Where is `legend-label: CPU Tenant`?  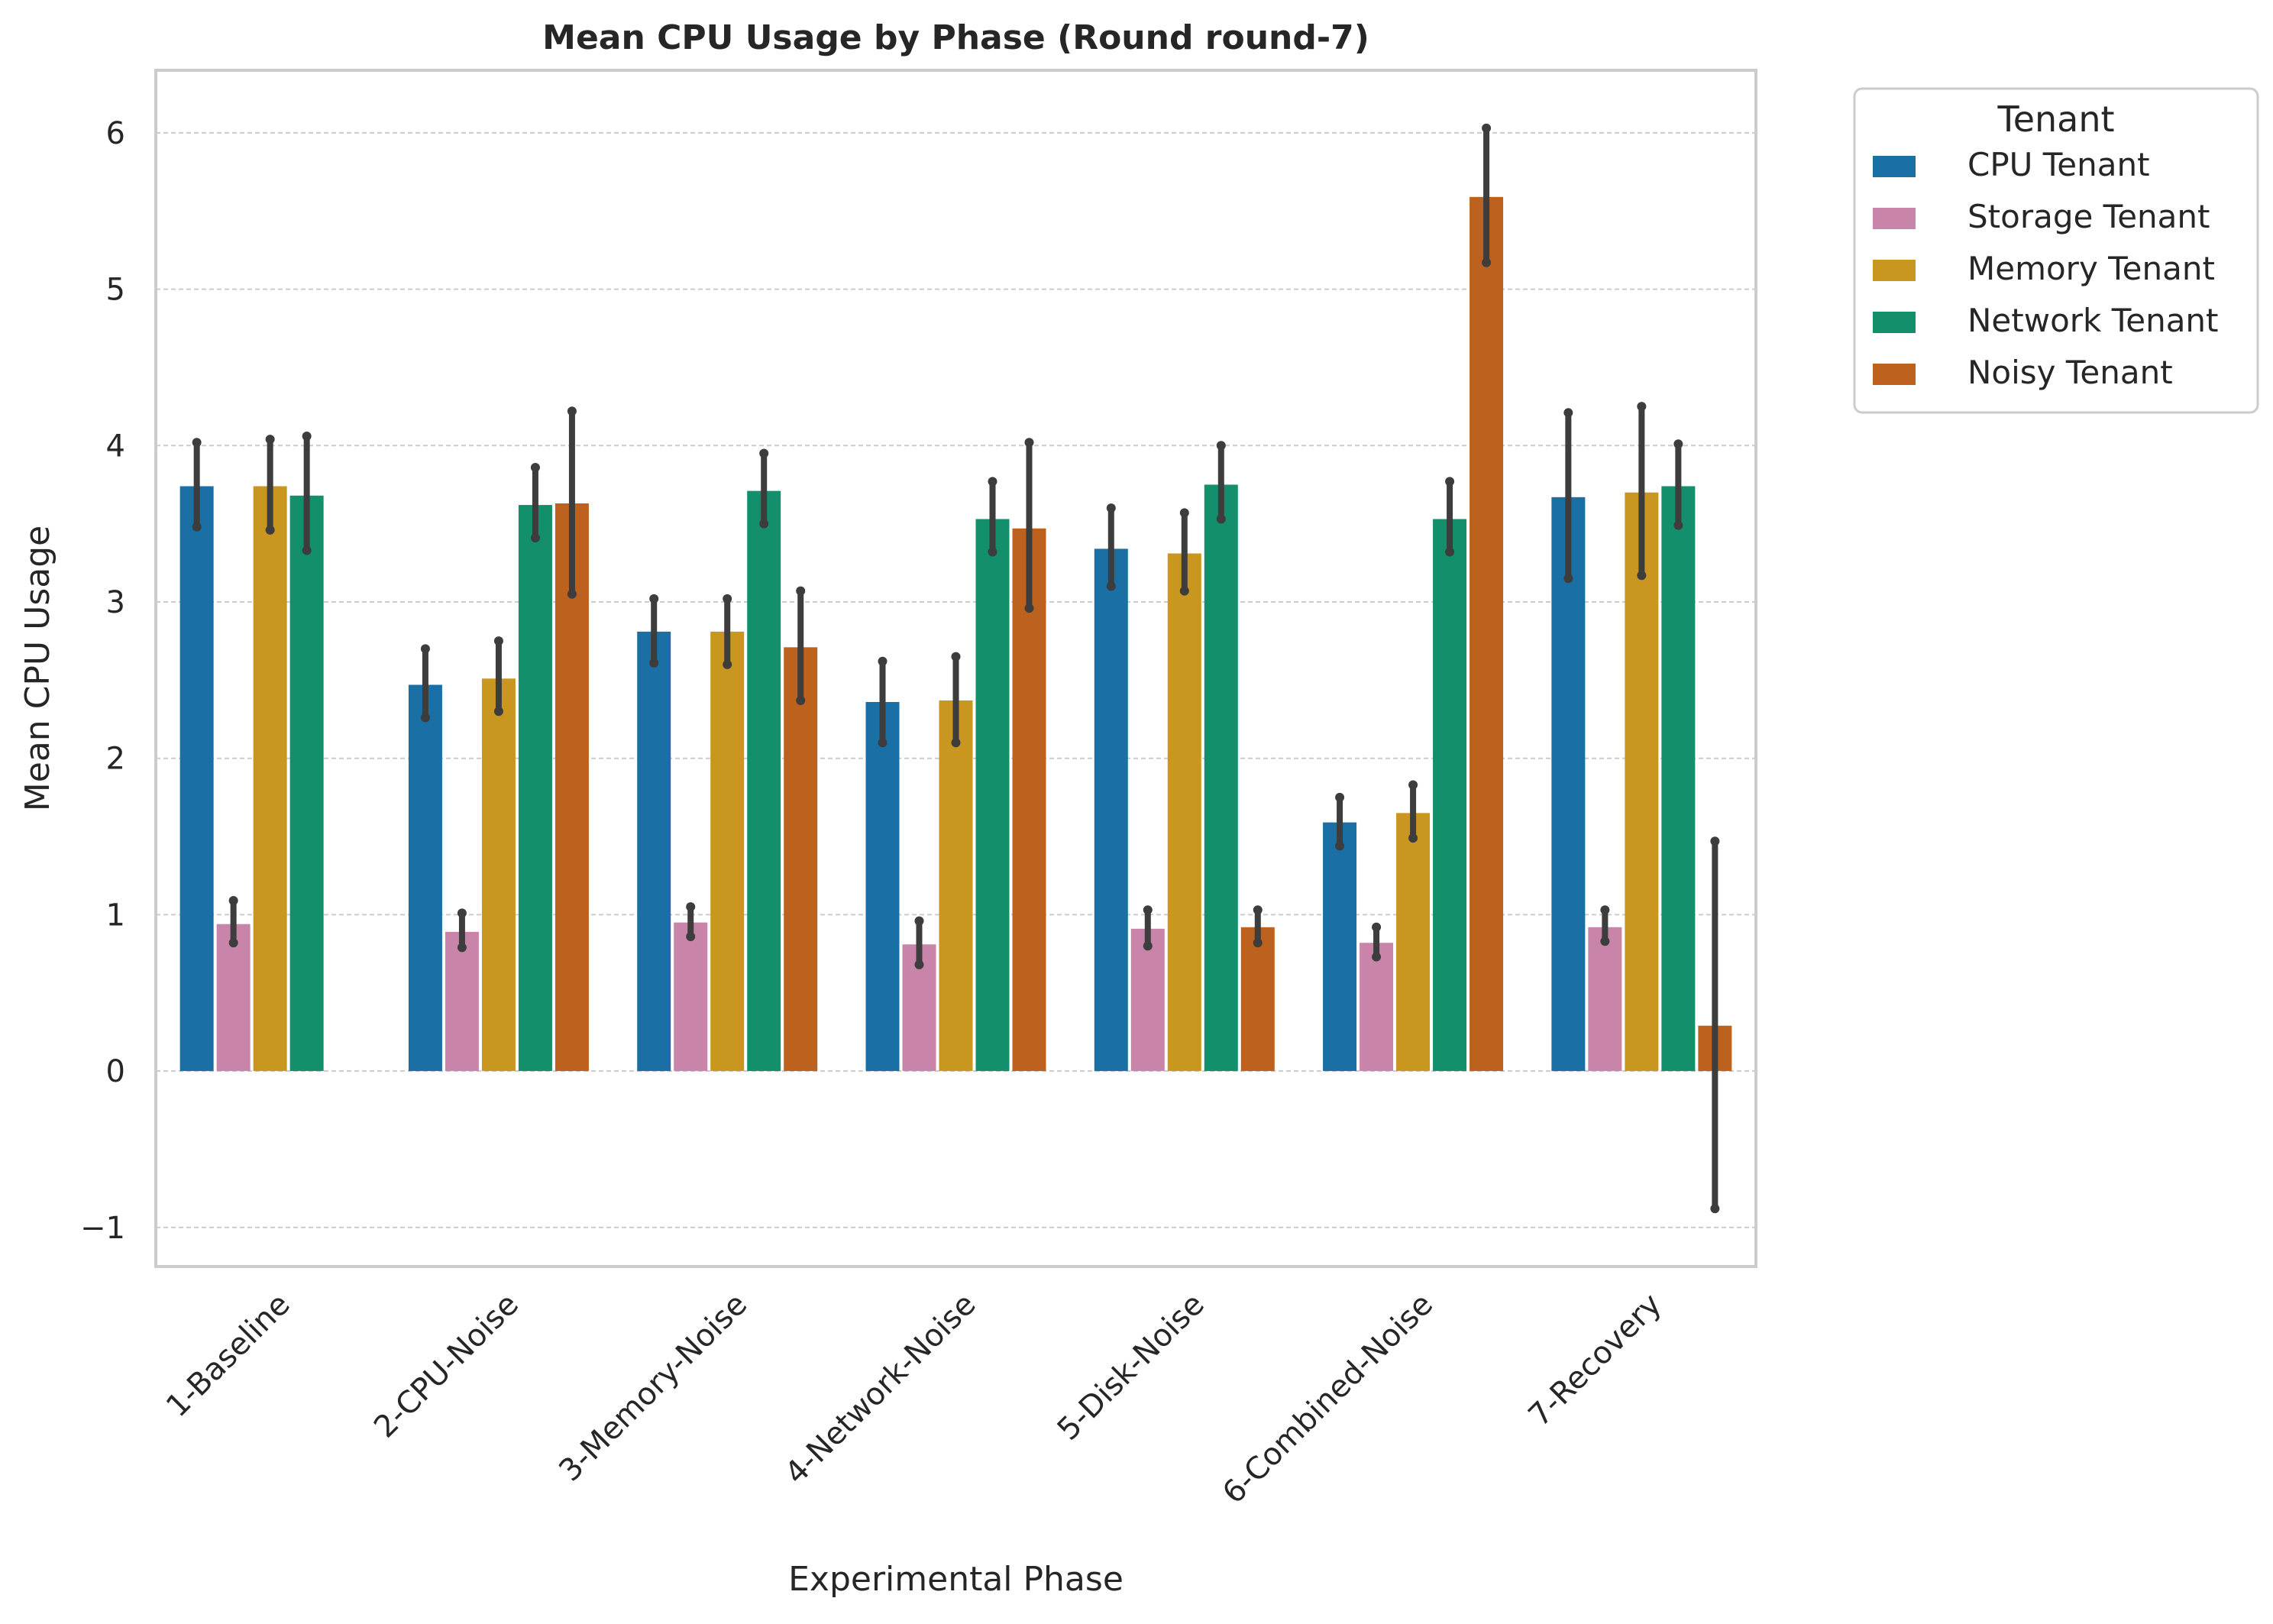 legend-label: CPU Tenant is located at coordinates (2058, 164).